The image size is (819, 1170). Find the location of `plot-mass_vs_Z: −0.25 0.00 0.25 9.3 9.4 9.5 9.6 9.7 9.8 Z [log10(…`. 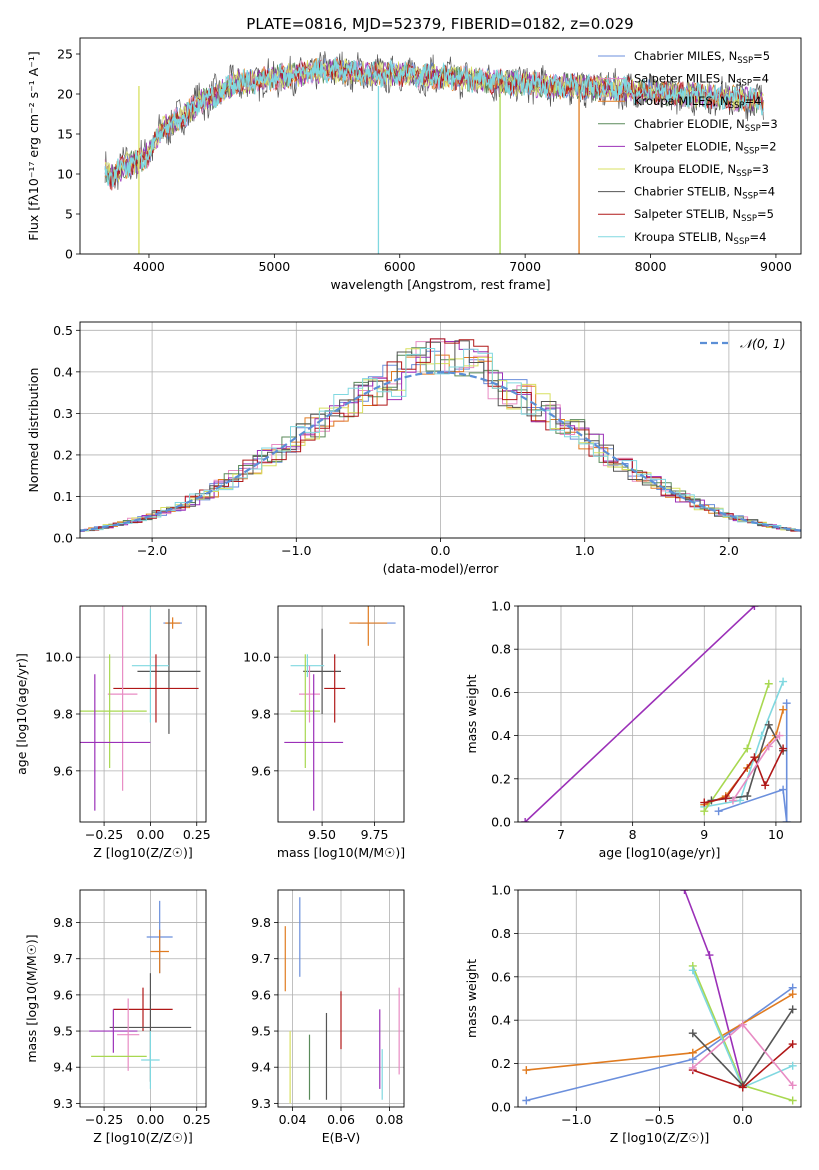

plot-mass_vs_Z: −0.25 0.00 0.25 9.3 9.4 9.5 9.6 9.7 9.8 Z [log10(… is located at coordinates (117, 1017).